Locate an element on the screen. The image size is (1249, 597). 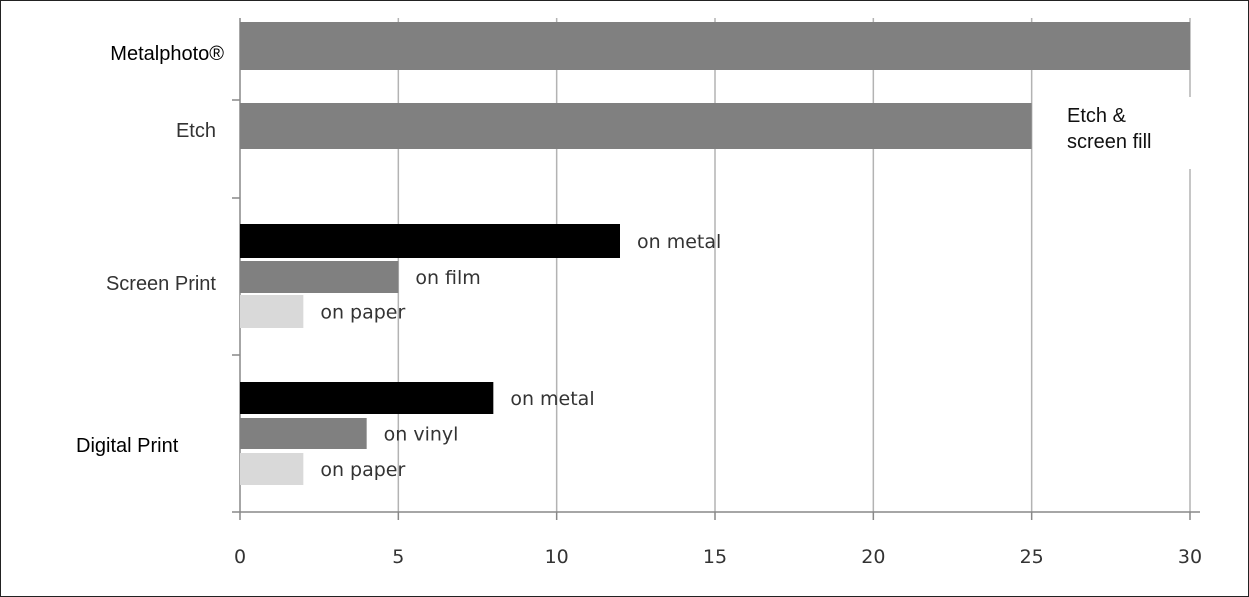
x-tick-label-20: 20 is located at coordinates (873, 557).